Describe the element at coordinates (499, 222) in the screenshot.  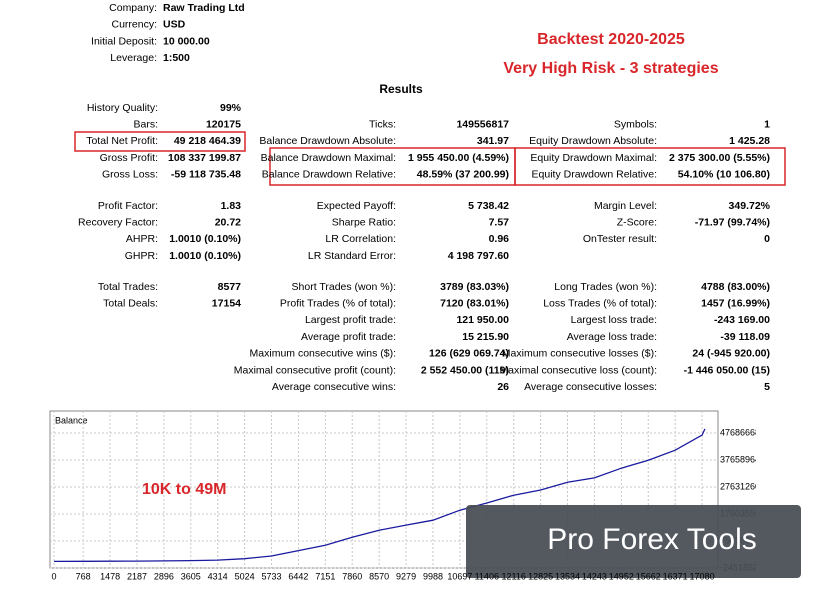
I see `result-value: 7.57` at that location.